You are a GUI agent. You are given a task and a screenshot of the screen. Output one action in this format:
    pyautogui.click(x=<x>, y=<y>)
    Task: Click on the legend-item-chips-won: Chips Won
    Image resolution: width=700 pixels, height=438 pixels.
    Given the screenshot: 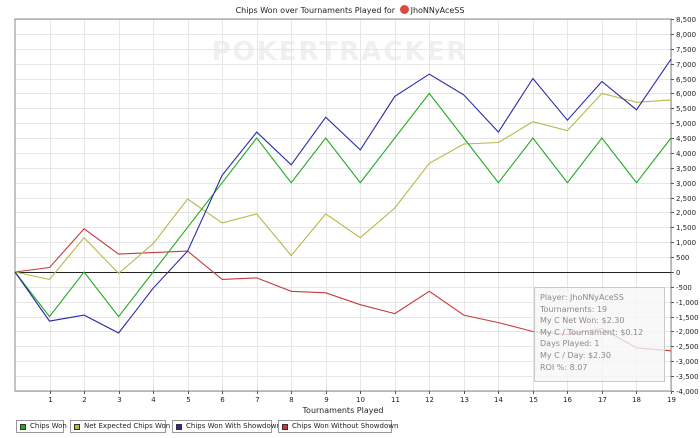 What is the action you would take?
    pyautogui.click(x=41, y=426)
    